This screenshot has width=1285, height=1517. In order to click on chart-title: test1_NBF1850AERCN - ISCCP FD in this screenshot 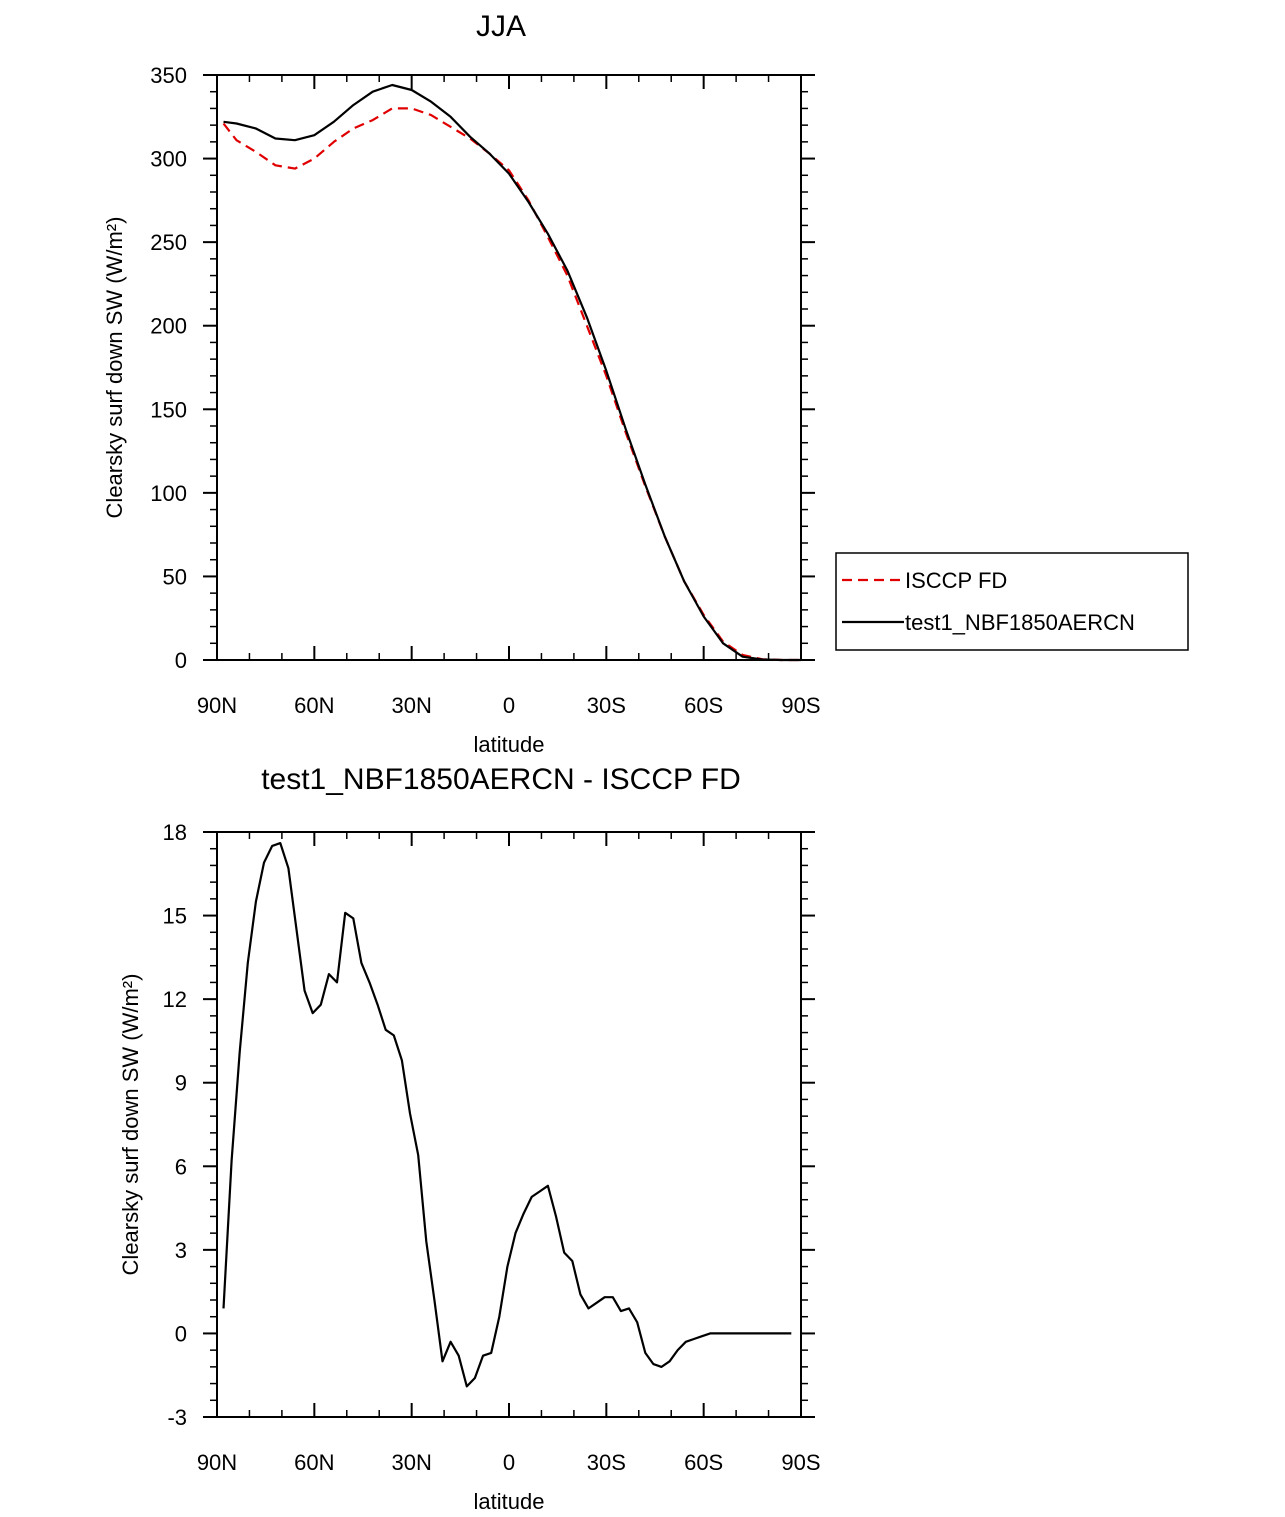, I will do `click(501, 779)`.